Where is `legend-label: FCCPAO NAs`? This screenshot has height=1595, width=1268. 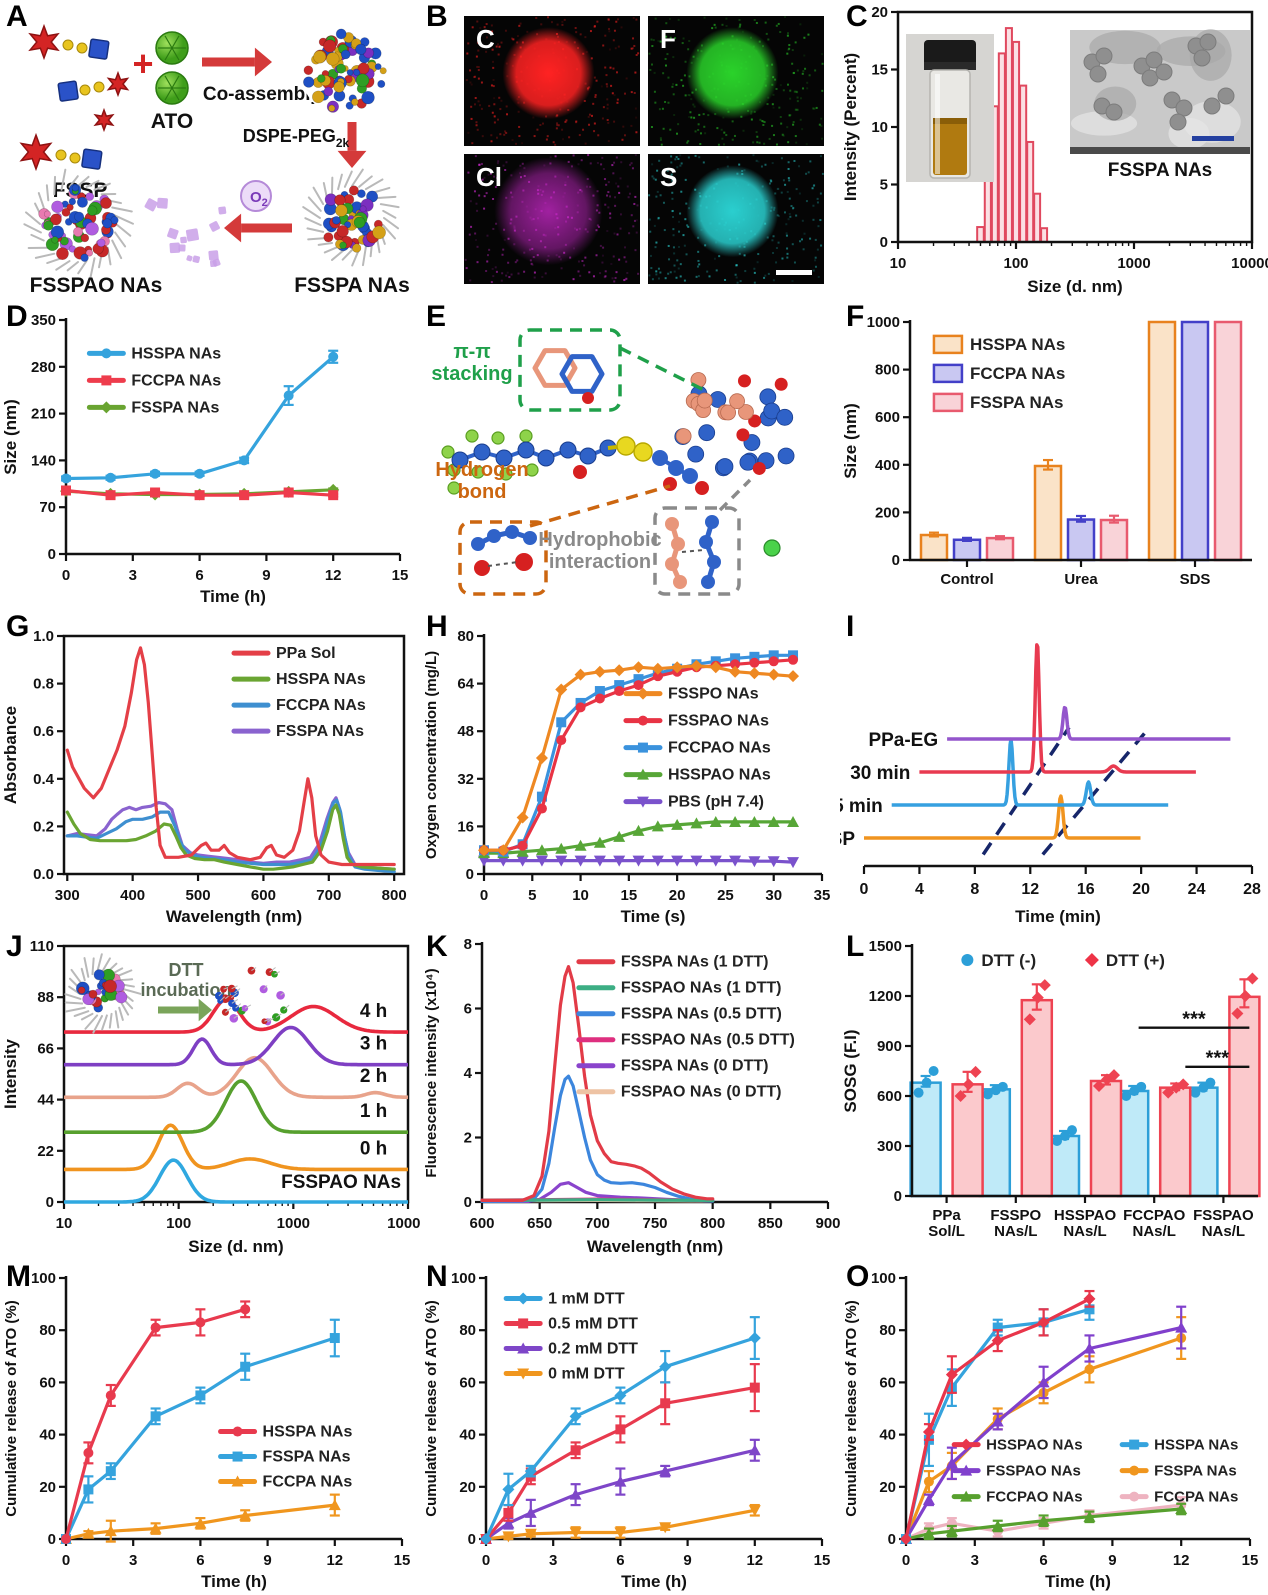
legend-label: FCCPAO NAs is located at coordinates (1034, 1497).